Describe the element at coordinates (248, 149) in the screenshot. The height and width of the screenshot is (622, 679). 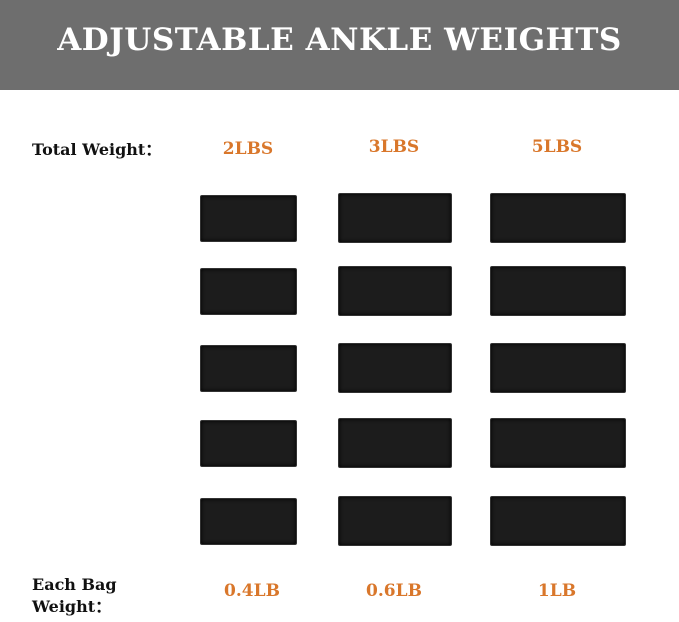
I see `total-weight-col1: 2LBS` at that location.